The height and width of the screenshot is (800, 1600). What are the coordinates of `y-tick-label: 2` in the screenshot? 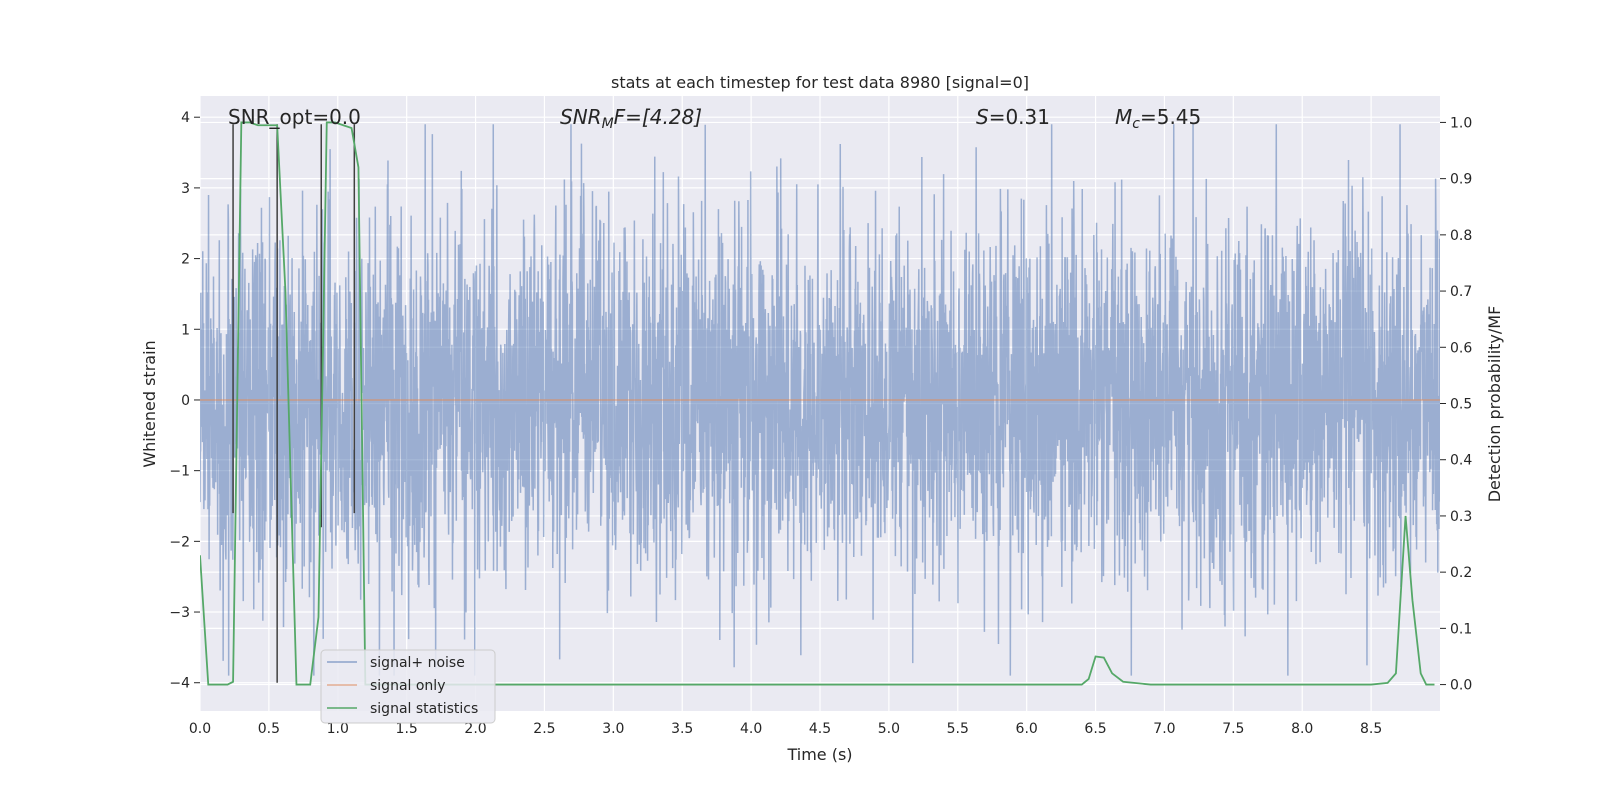 It's located at (185, 260).